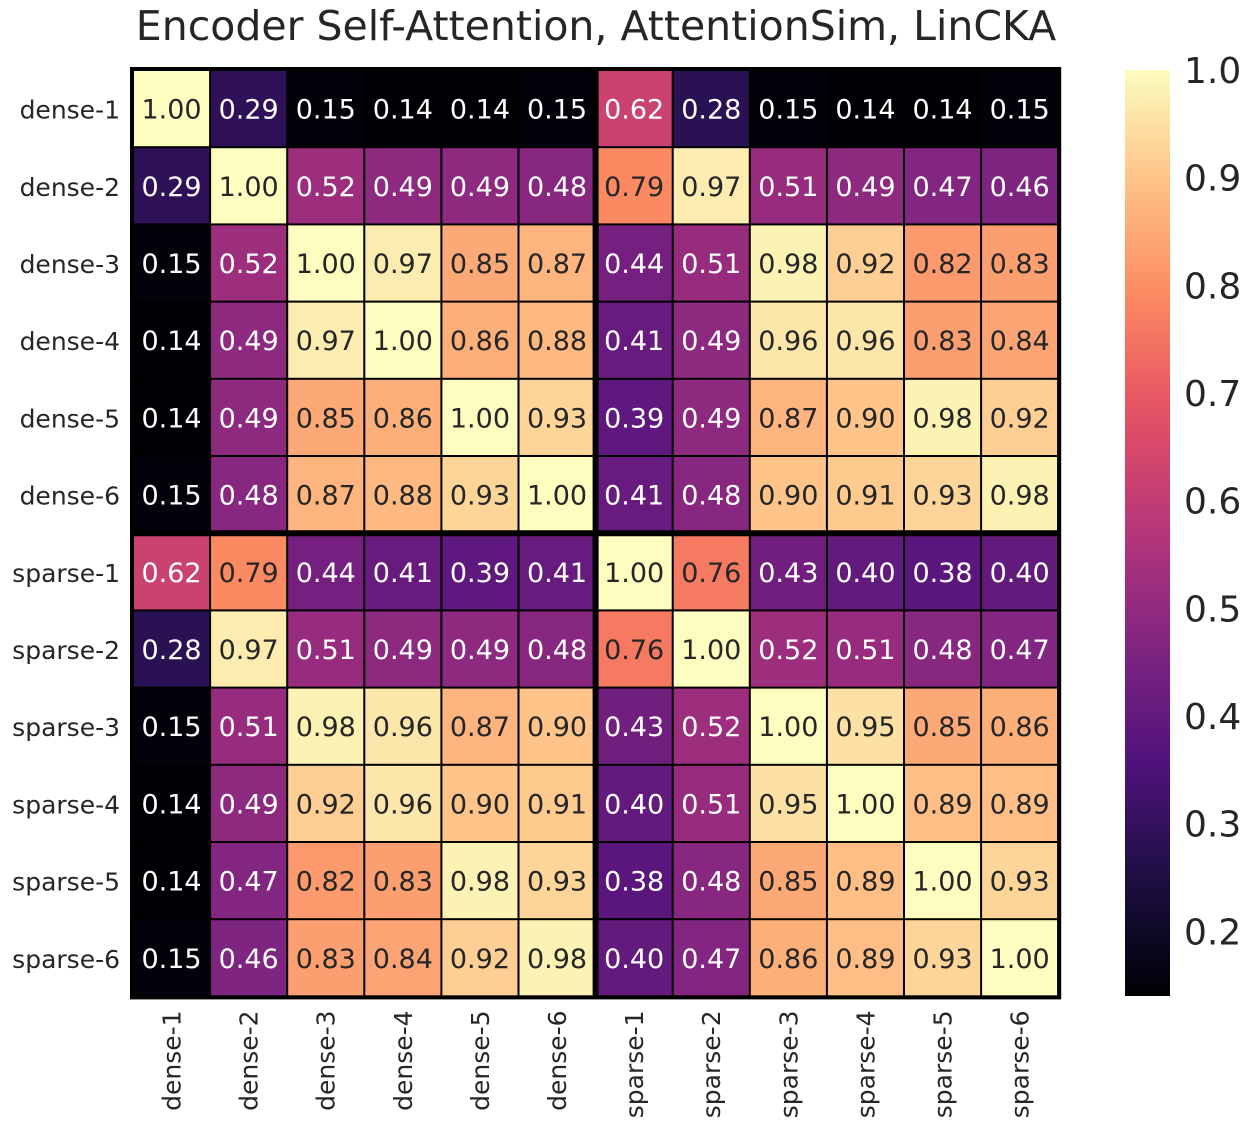 The image size is (1243, 1133). Describe the element at coordinates (249, 264) in the screenshot. I see `cell-value-dense-3-dense-2: 0.52` at that location.